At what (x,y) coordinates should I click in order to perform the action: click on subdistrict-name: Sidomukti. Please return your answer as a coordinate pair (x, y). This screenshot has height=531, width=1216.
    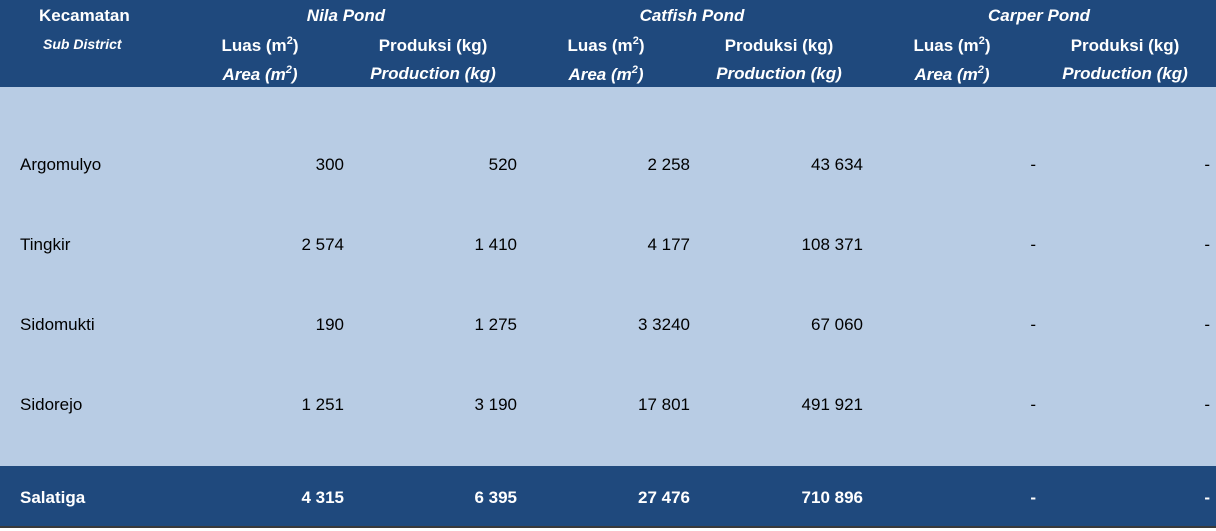
    Looking at the image, I should click on (57, 324).